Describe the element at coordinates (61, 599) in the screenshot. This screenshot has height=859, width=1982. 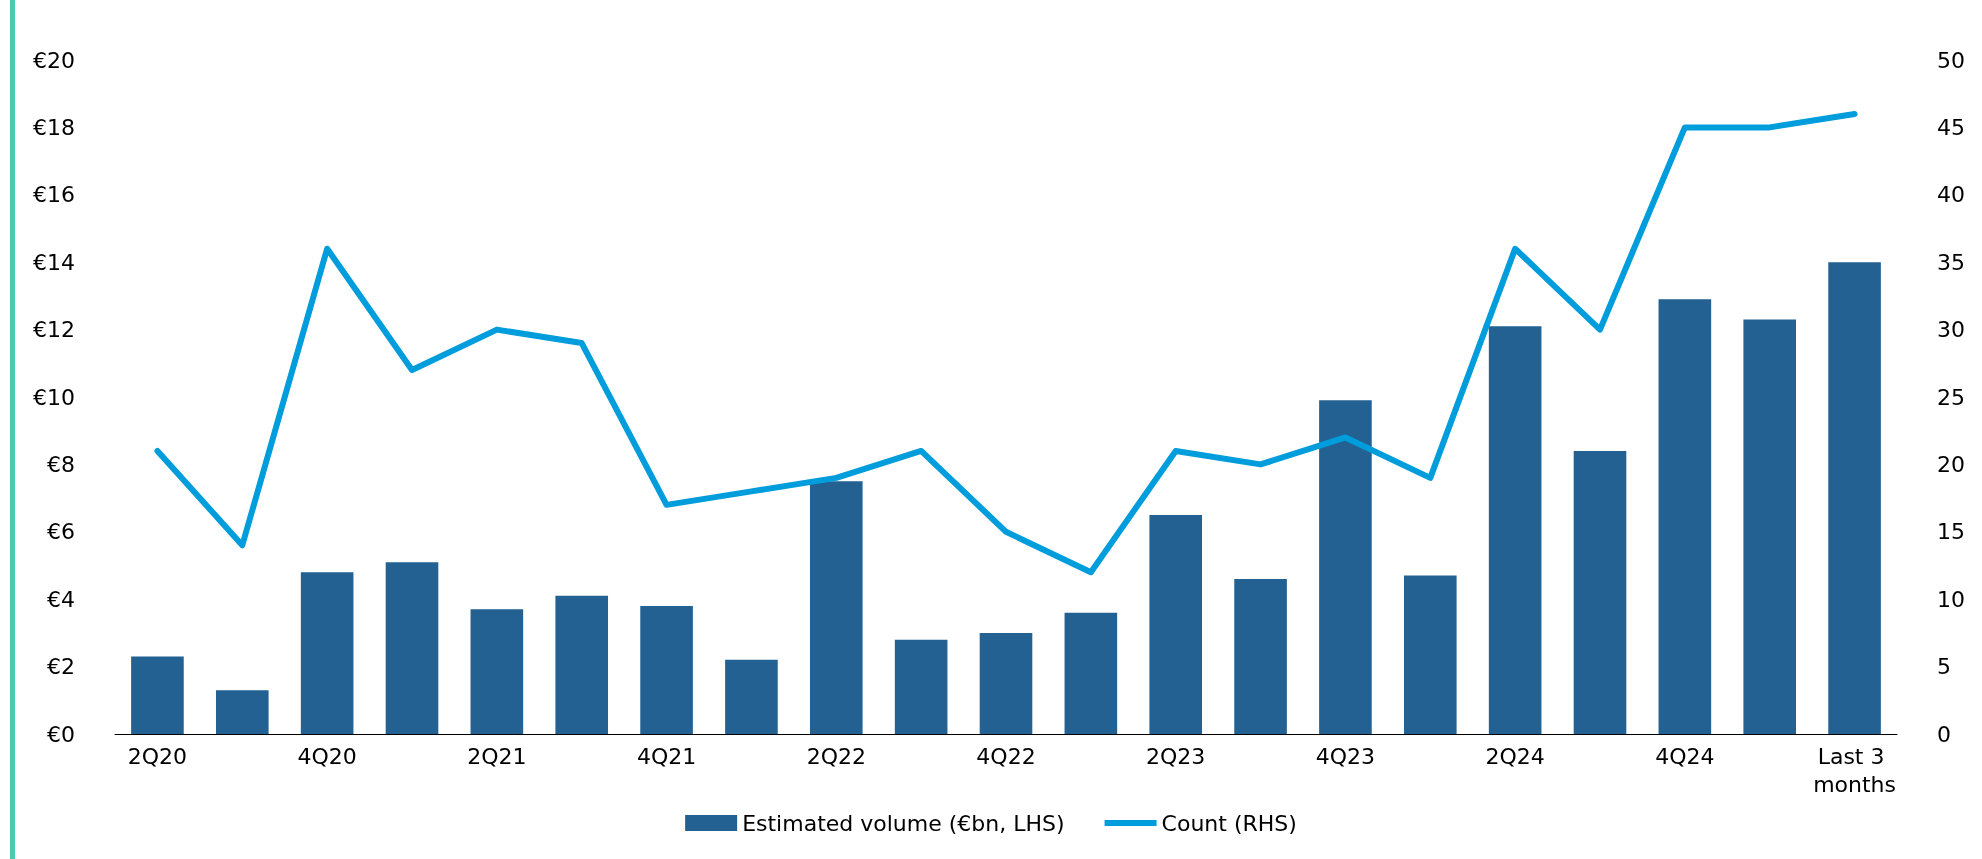
I see `y-tick-label: €4` at that location.